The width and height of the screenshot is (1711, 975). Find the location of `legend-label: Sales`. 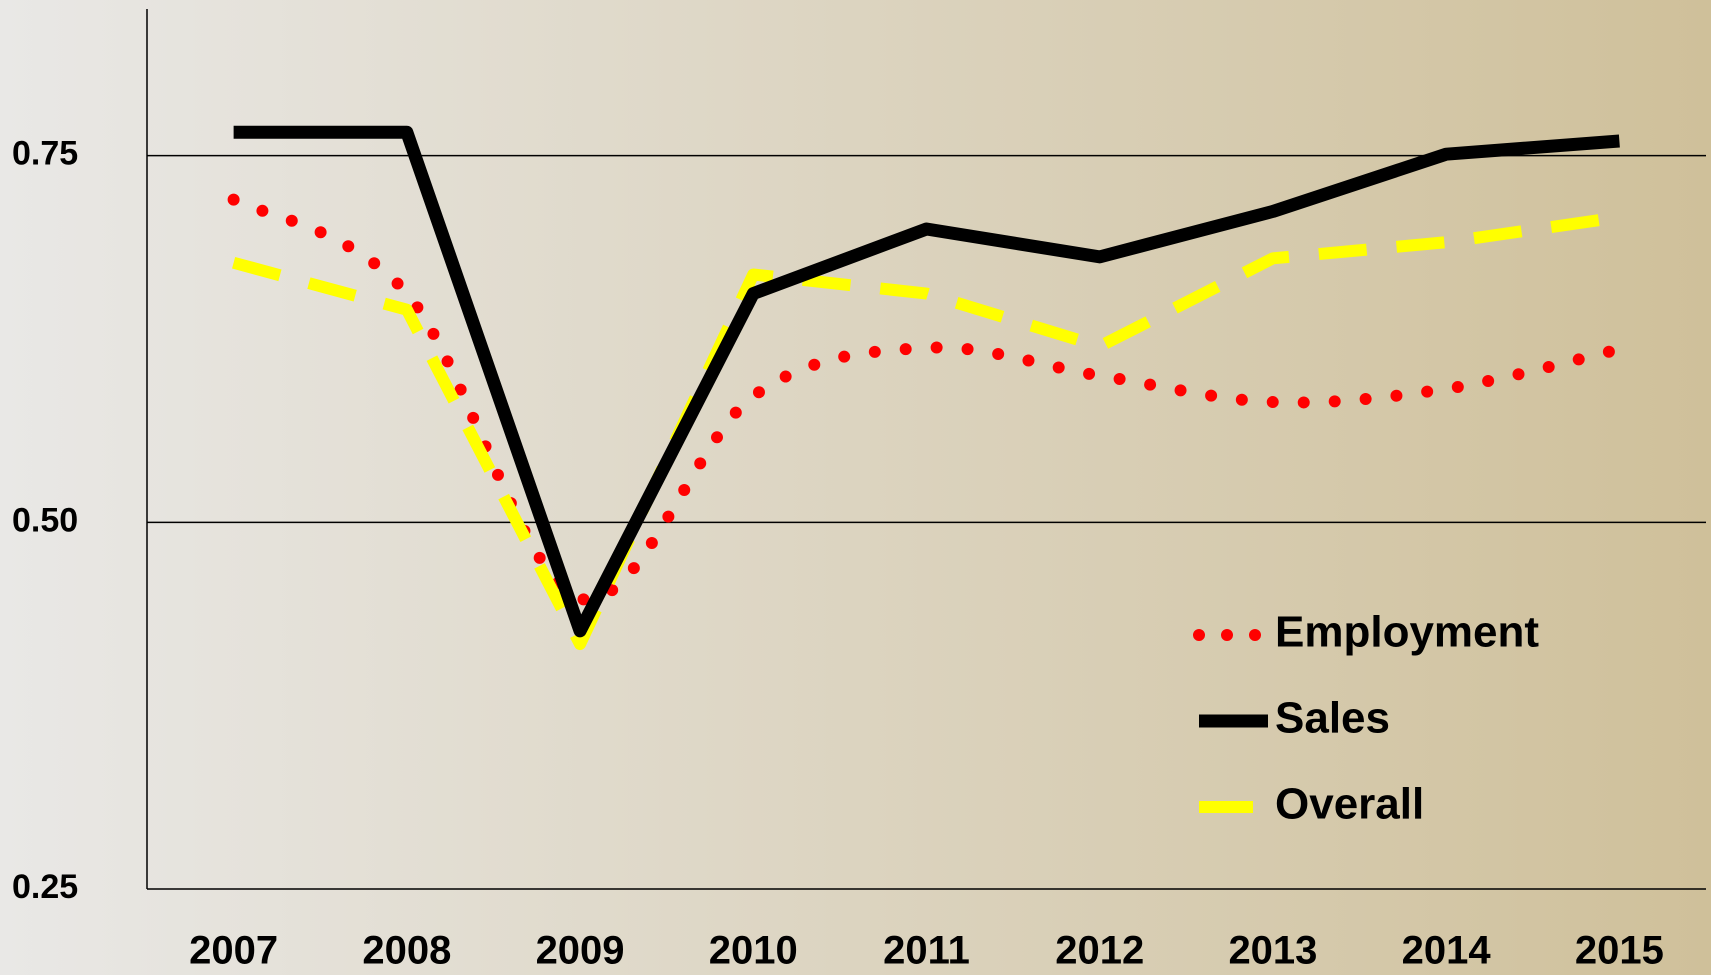

legend-label: Sales is located at coordinates (1332, 718).